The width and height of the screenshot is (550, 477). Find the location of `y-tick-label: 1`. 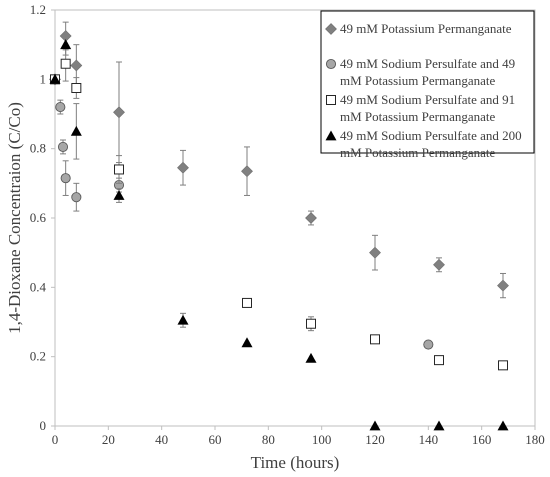

y-tick-label: 1 is located at coordinates (43, 78).